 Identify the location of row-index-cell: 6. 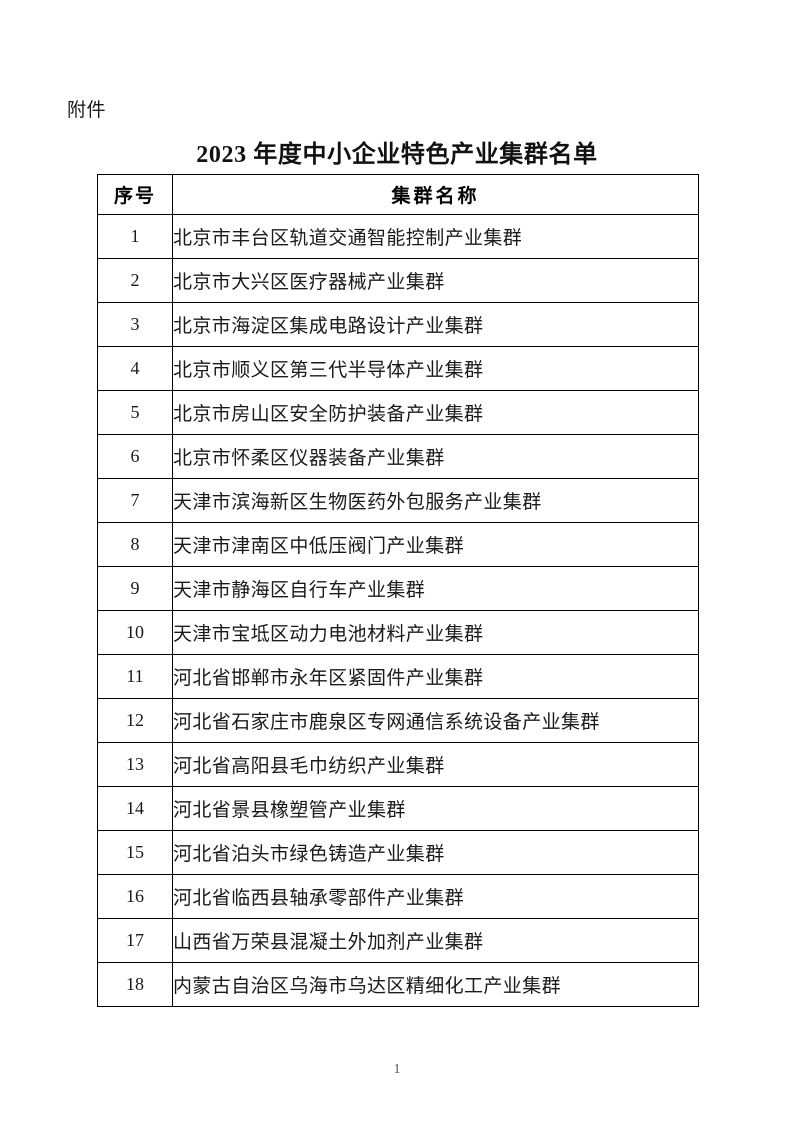
(135, 456).